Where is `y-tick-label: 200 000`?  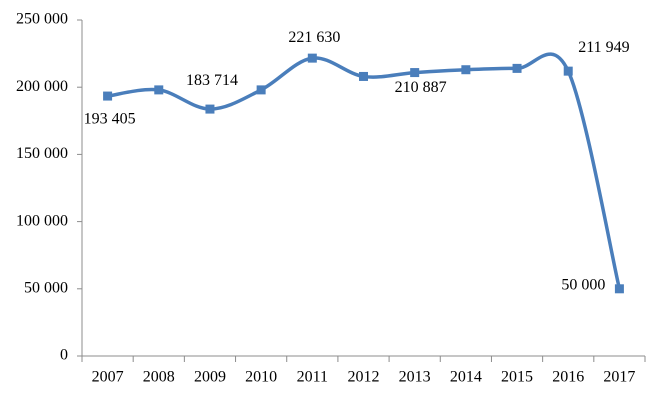
y-tick-label: 200 000 is located at coordinates (42, 86).